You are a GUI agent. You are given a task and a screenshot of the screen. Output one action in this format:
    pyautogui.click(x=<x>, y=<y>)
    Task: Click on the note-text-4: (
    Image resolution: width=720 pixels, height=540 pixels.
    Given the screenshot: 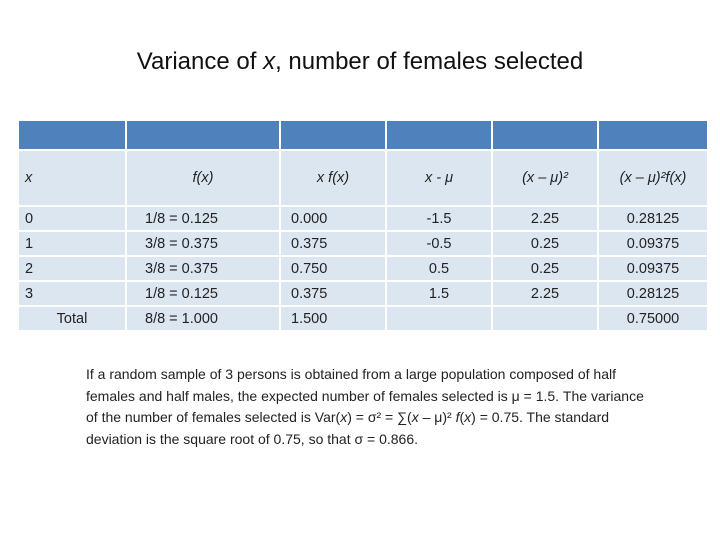 What is the action you would take?
    pyautogui.click(x=462, y=417)
    